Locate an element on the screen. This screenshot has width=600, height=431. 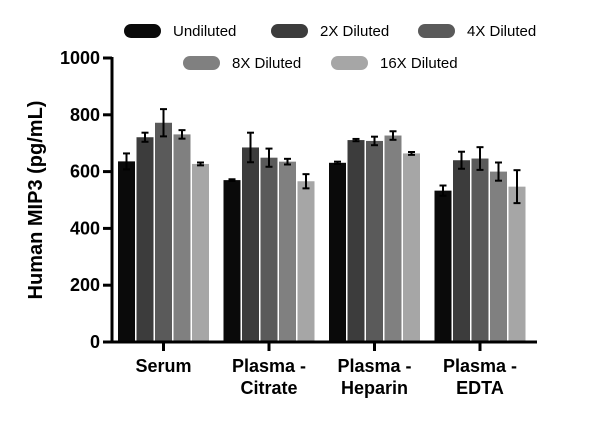
legend-label: 4X Diluted is located at coordinates (501, 31).